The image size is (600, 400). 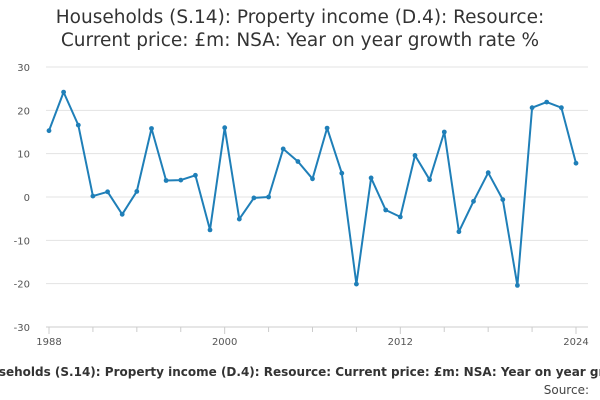 What do you see at coordinates (48, 342) in the screenshot?
I see `x-tick-label: 1988` at bounding box center [48, 342].